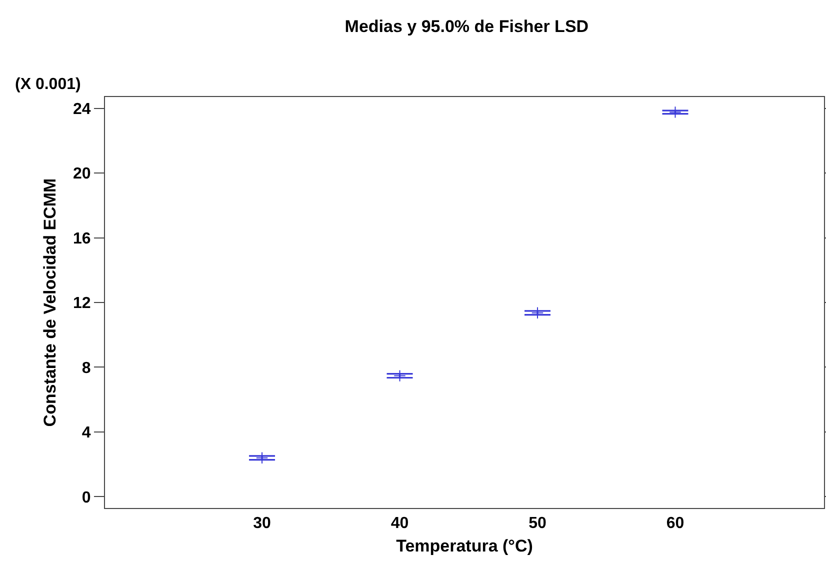  What do you see at coordinates (86, 497) in the screenshot?
I see `y-tick-label: 0` at bounding box center [86, 497].